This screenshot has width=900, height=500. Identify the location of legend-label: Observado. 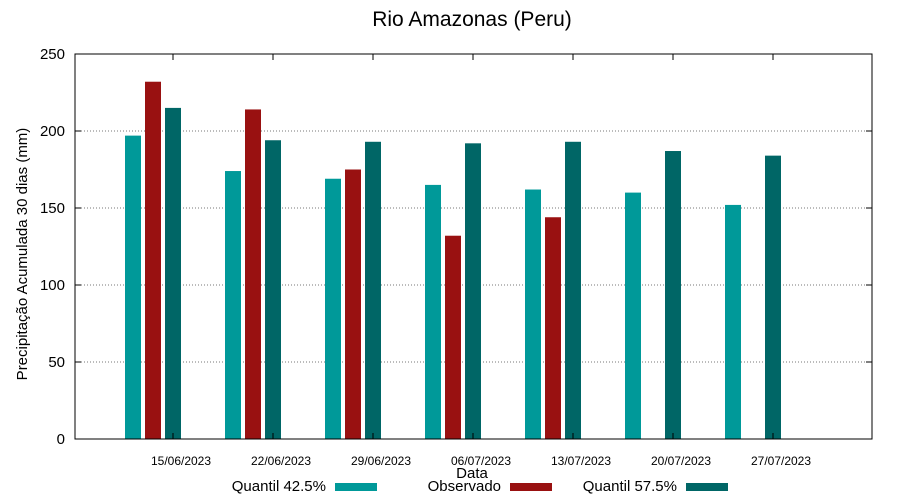
(464, 486).